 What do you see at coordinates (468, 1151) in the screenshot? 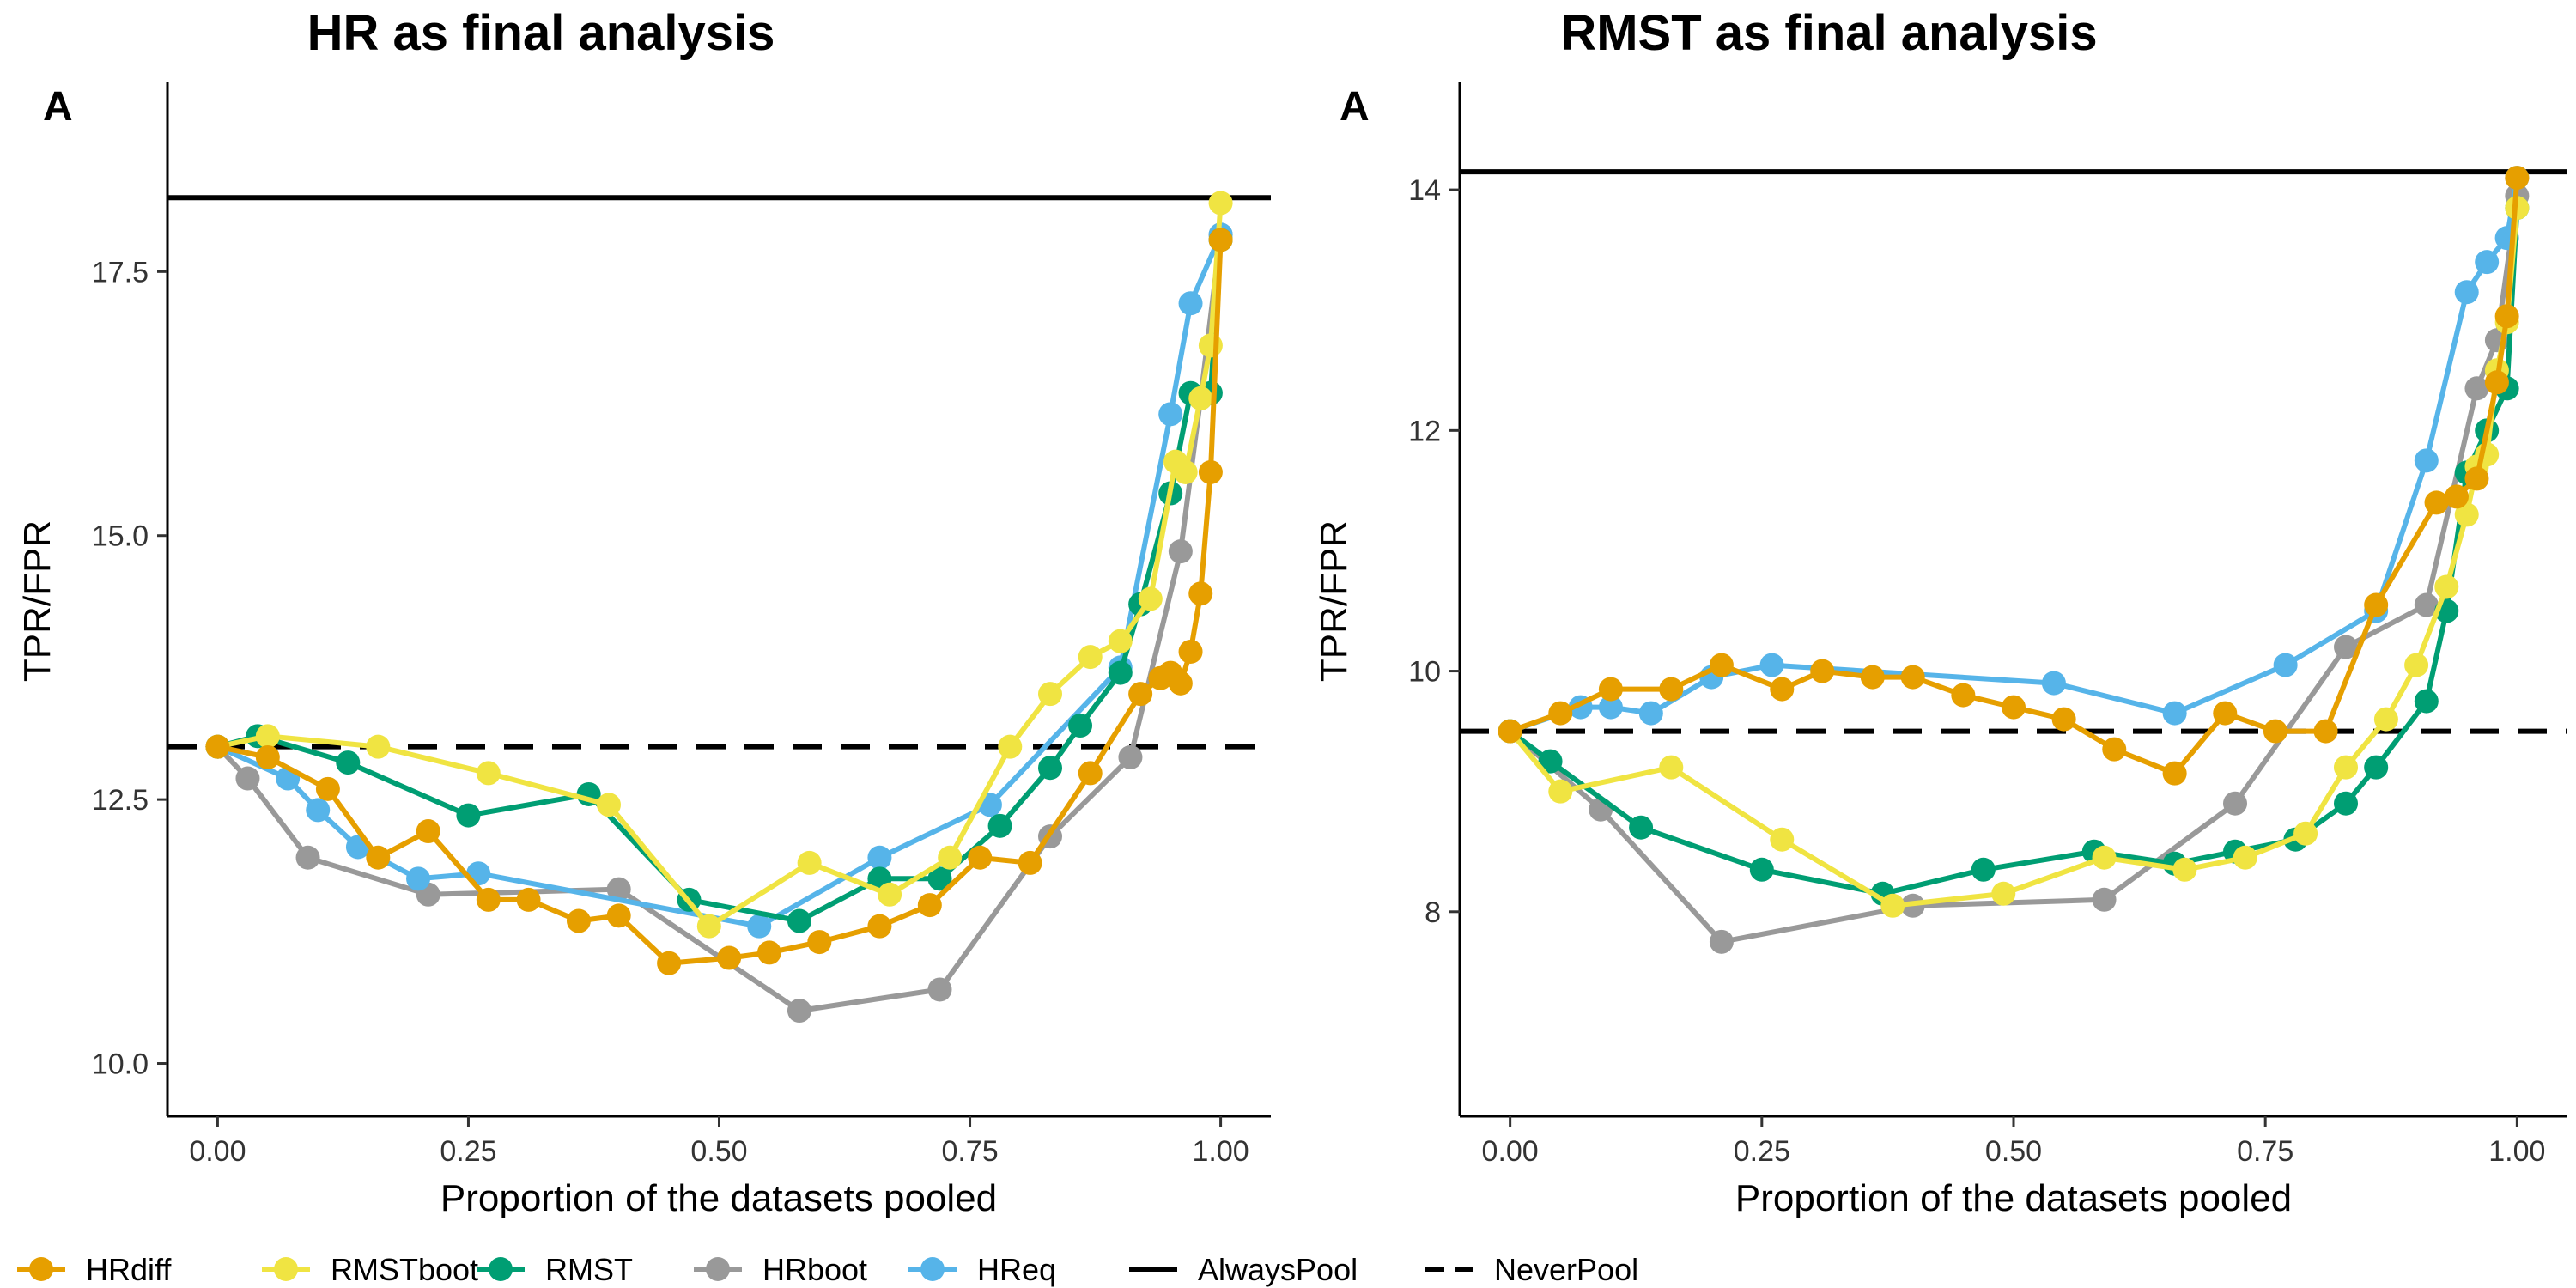
I see `x-tick-label: 0.25` at bounding box center [468, 1151].